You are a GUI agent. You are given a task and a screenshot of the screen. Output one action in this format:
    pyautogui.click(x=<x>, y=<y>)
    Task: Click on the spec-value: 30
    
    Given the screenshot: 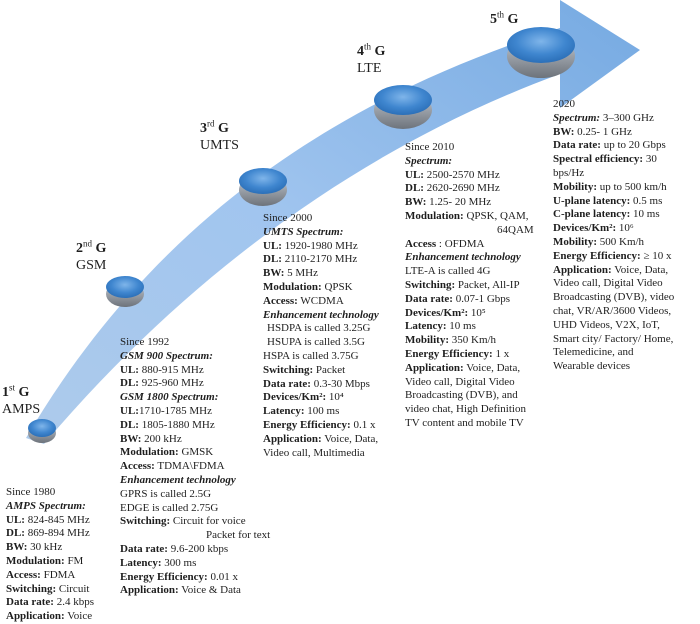 What is the action you would take?
    pyautogui.click(x=650, y=159)
    